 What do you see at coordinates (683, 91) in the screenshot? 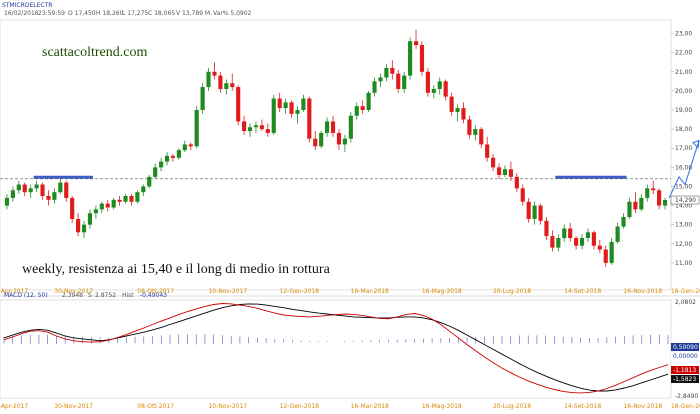
I see `y-tick-label: 20,00` at bounding box center [683, 91].